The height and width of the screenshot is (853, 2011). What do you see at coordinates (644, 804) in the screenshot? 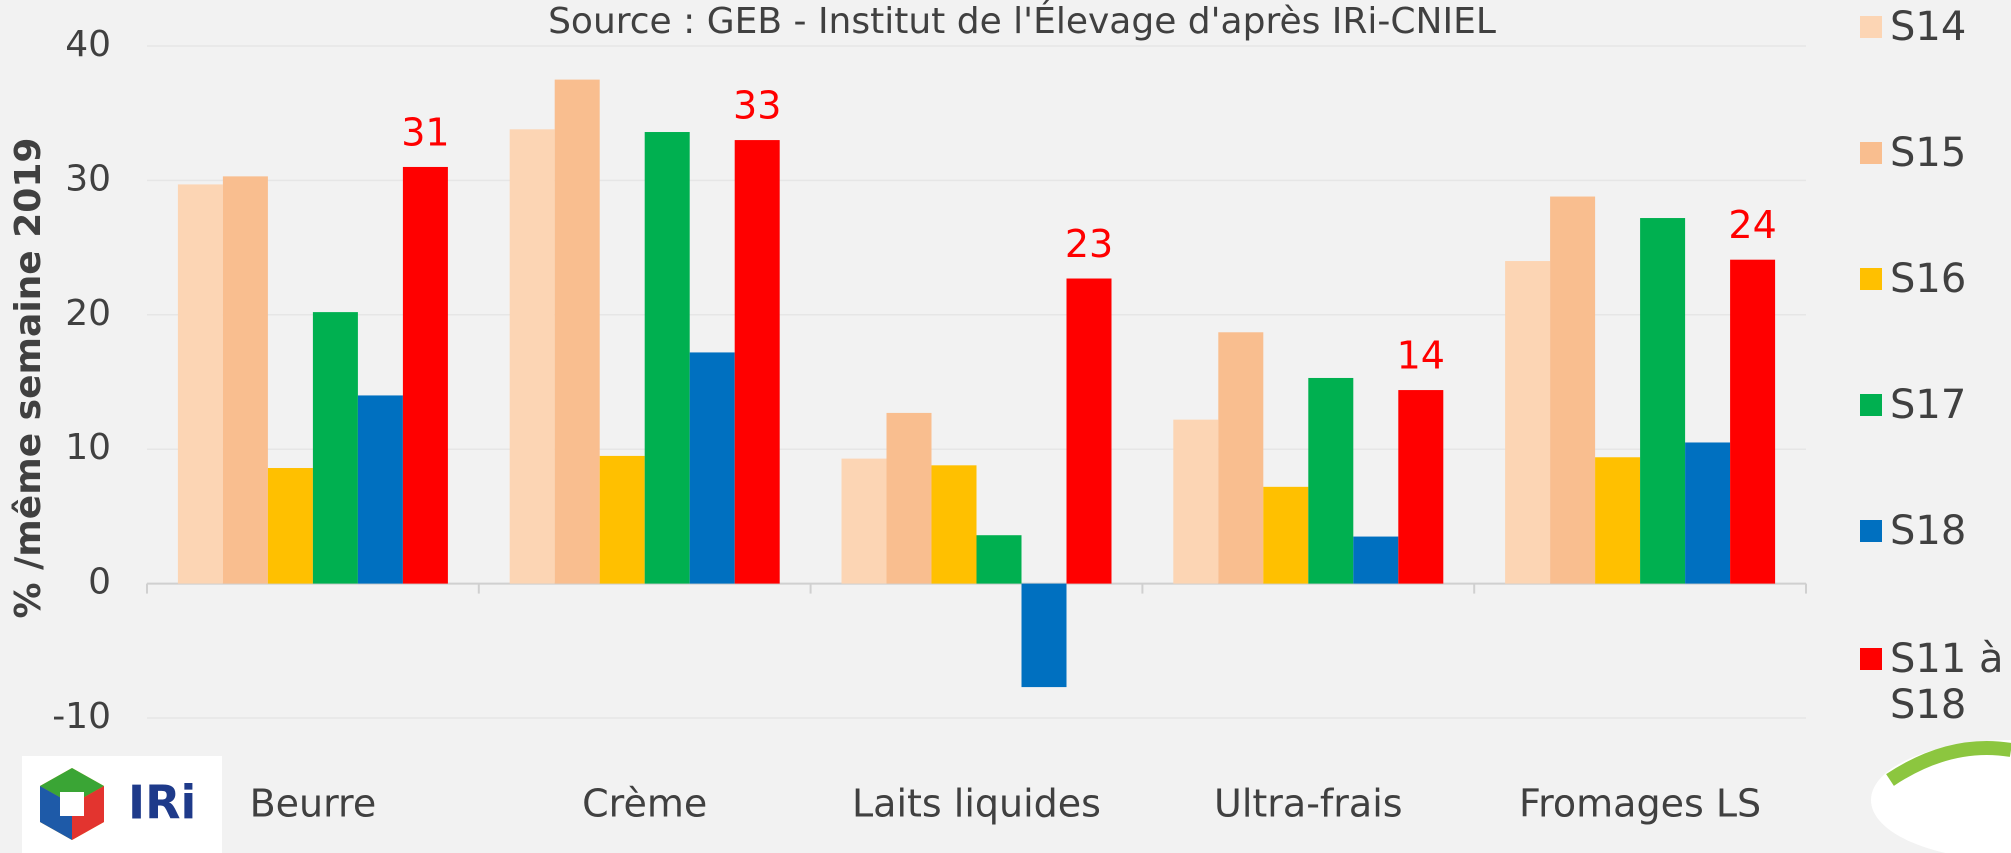
I see `x-tick-label: Crème` at bounding box center [644, 804].